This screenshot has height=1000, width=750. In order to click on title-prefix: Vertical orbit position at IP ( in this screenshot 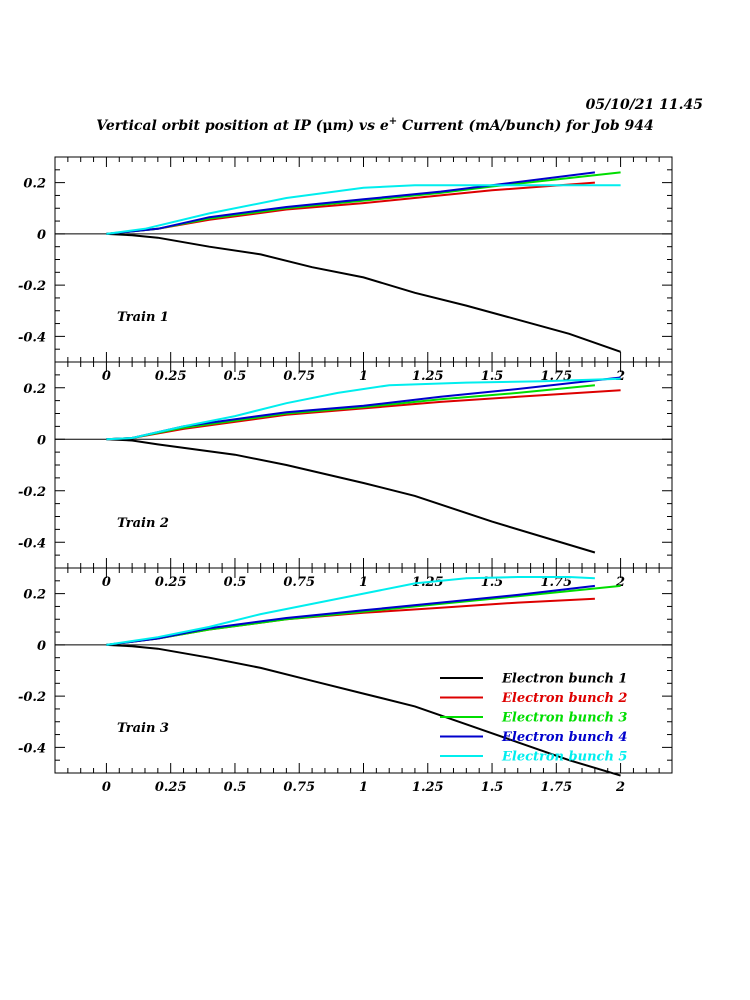, I will do `click(209, 126)`.